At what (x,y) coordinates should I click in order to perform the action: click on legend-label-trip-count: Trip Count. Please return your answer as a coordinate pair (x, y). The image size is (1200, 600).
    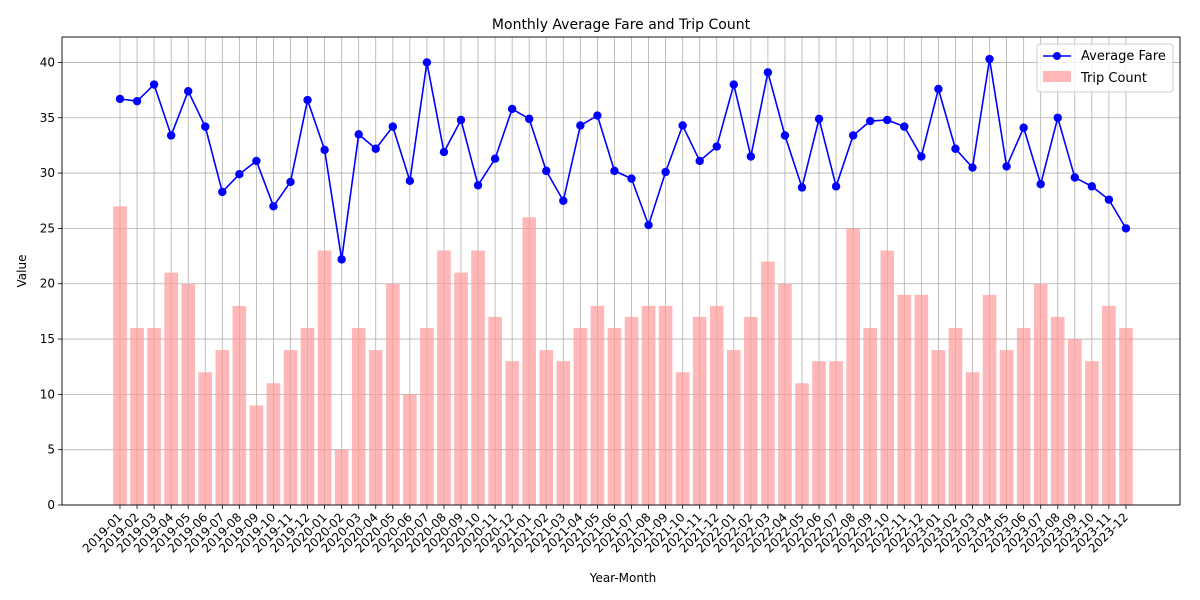
    Looking at the image, I should click on (1113, 78).